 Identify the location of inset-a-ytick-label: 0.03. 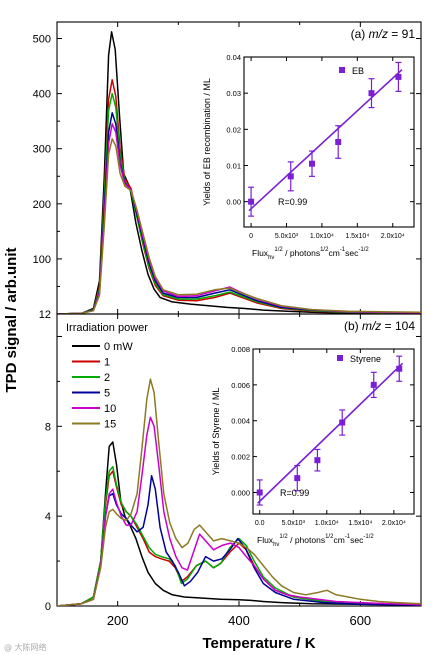
(233, 93).